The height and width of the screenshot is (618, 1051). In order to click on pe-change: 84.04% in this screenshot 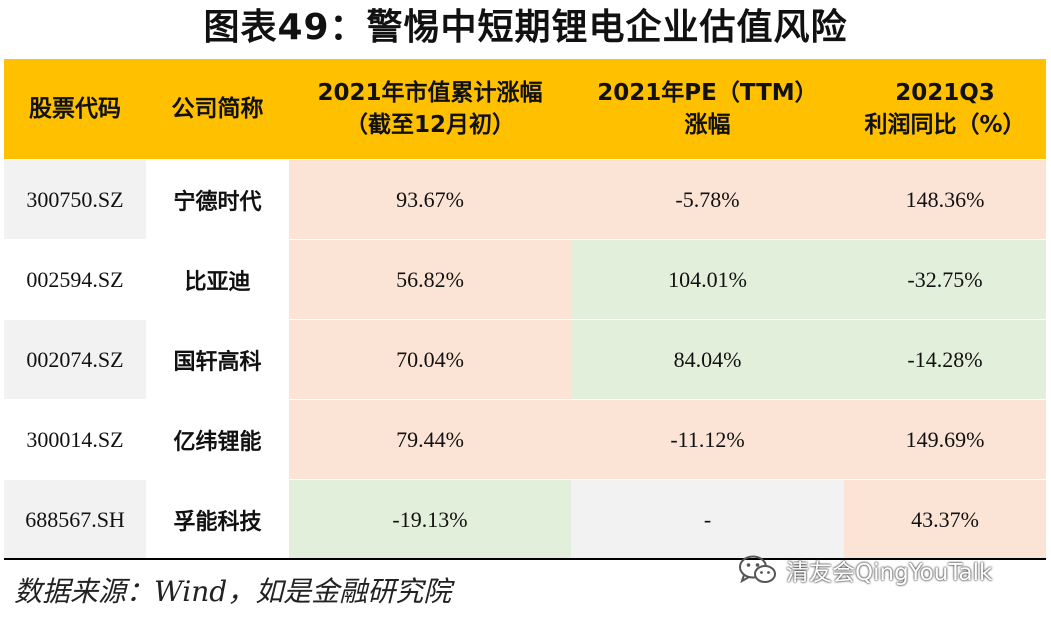, I will do `click(707, 359)`.